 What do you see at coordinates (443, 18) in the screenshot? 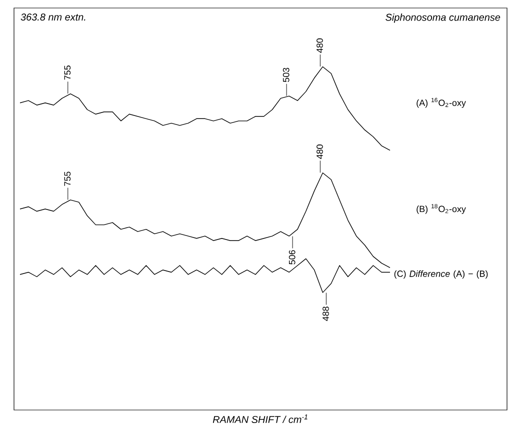
I see `text: Siphonosoma cumanense` at bounding box center [443, 18].